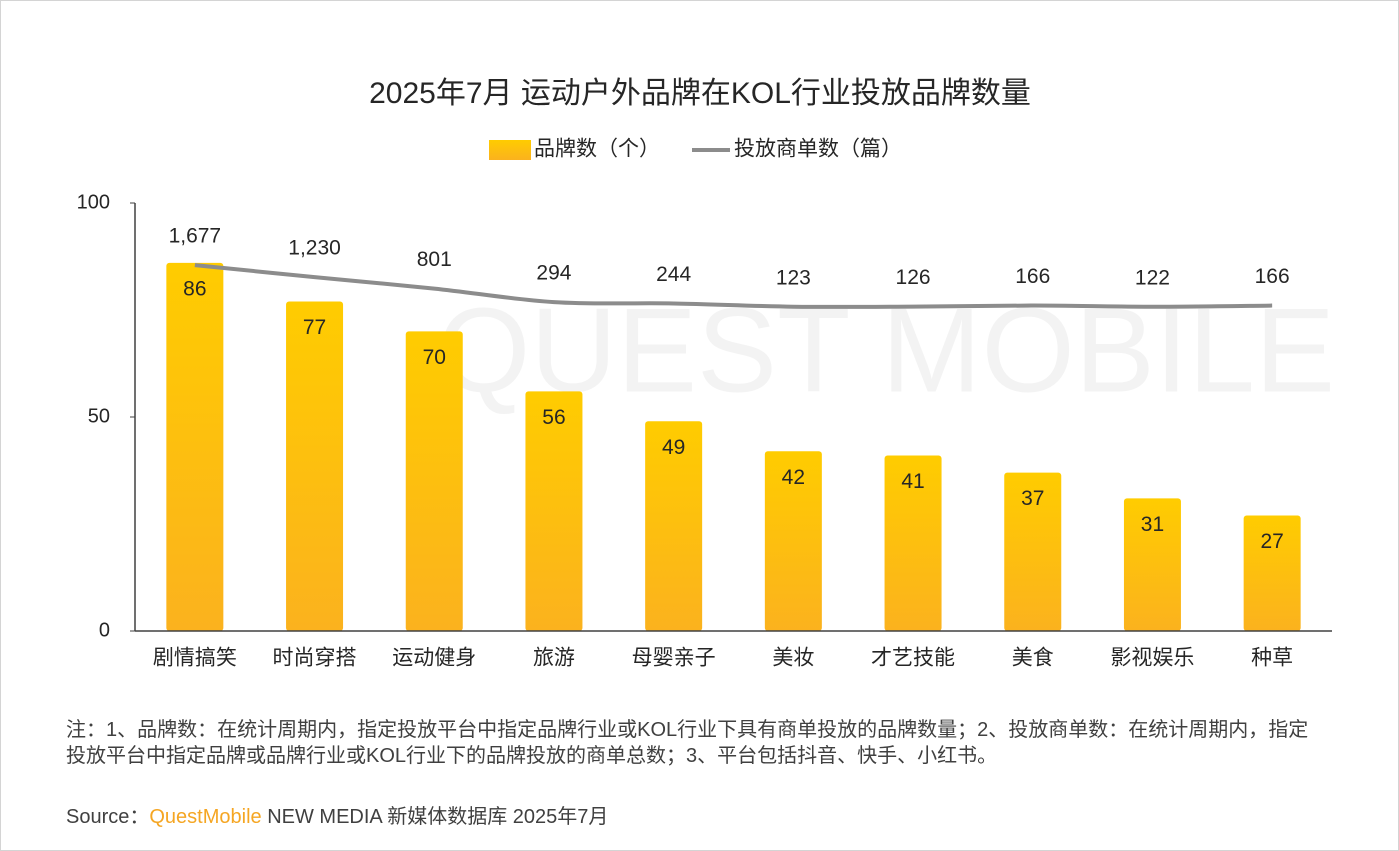  What do you see at coordinates (733, 286) in the screenshot?
I see `line` at bounding box center [733, 286].